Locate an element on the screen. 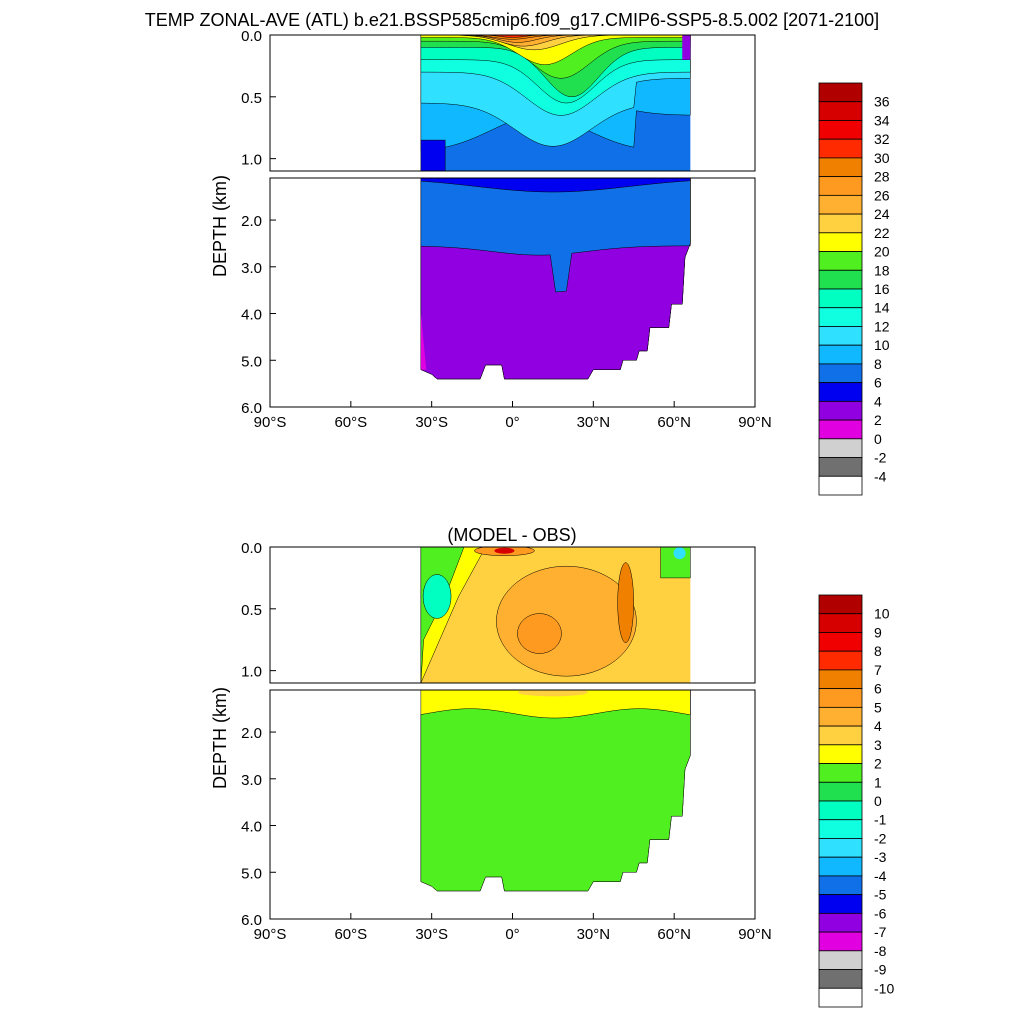  x-tick-label: 90°S is located at coordinates (270, 934).